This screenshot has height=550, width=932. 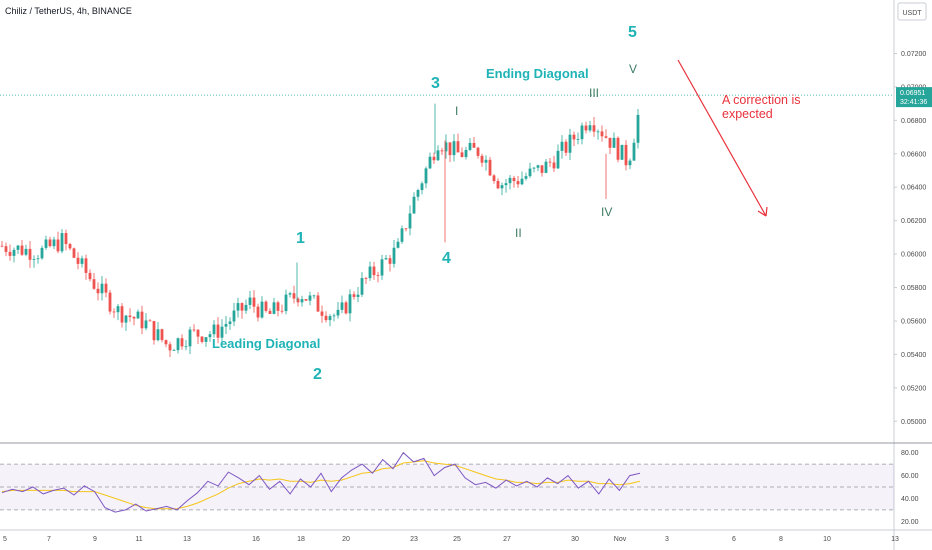 What do you see at coordinates (781, 539) in the screenshot?
I see `date-tick-label: 8` at bounding box center [781, 539].